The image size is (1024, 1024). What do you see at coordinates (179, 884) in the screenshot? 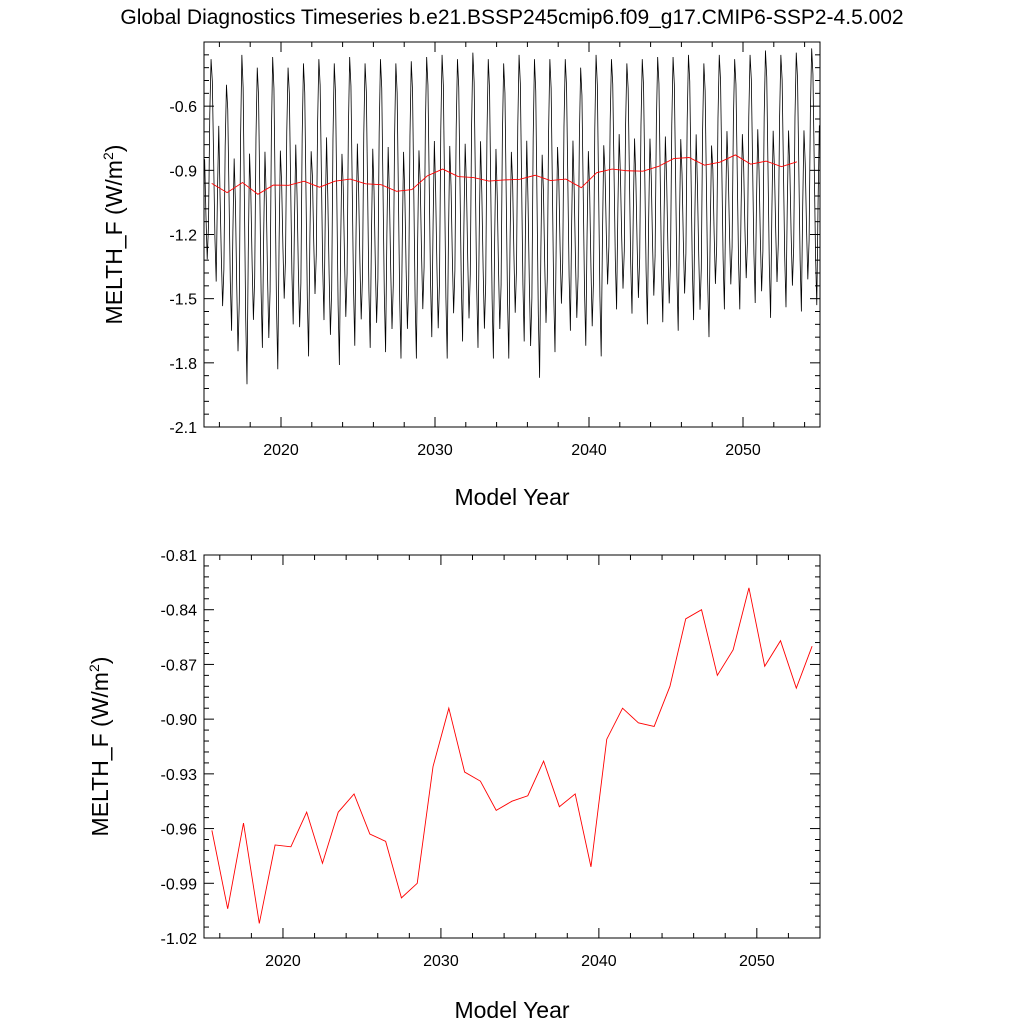
I see `y-tick-label: -0.99` at bounding box center [179, 884].